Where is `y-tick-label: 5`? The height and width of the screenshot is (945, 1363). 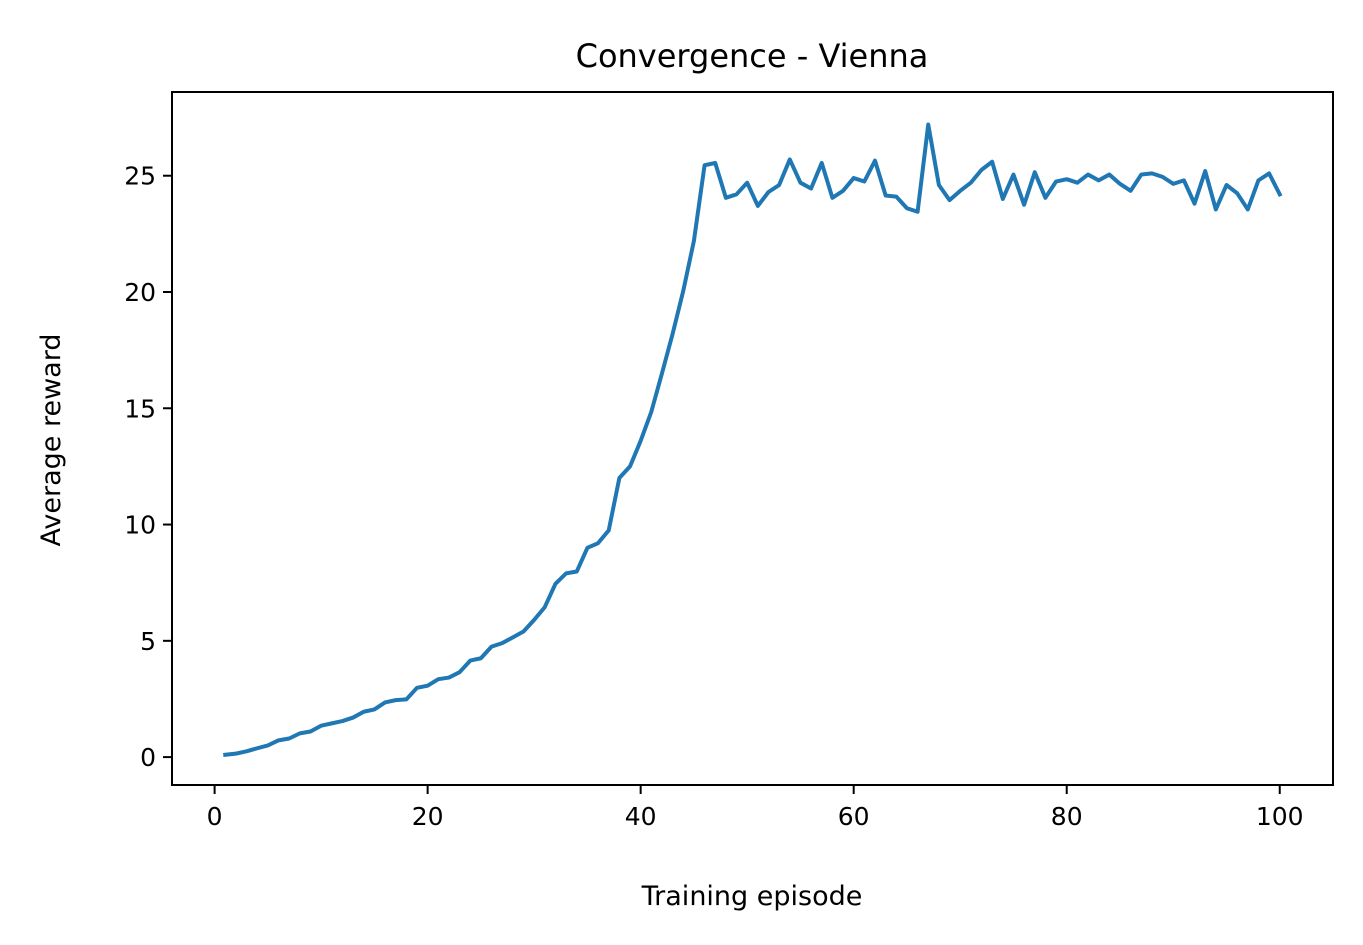
y-tick-label: 5 is located at coordinates (148, 641).